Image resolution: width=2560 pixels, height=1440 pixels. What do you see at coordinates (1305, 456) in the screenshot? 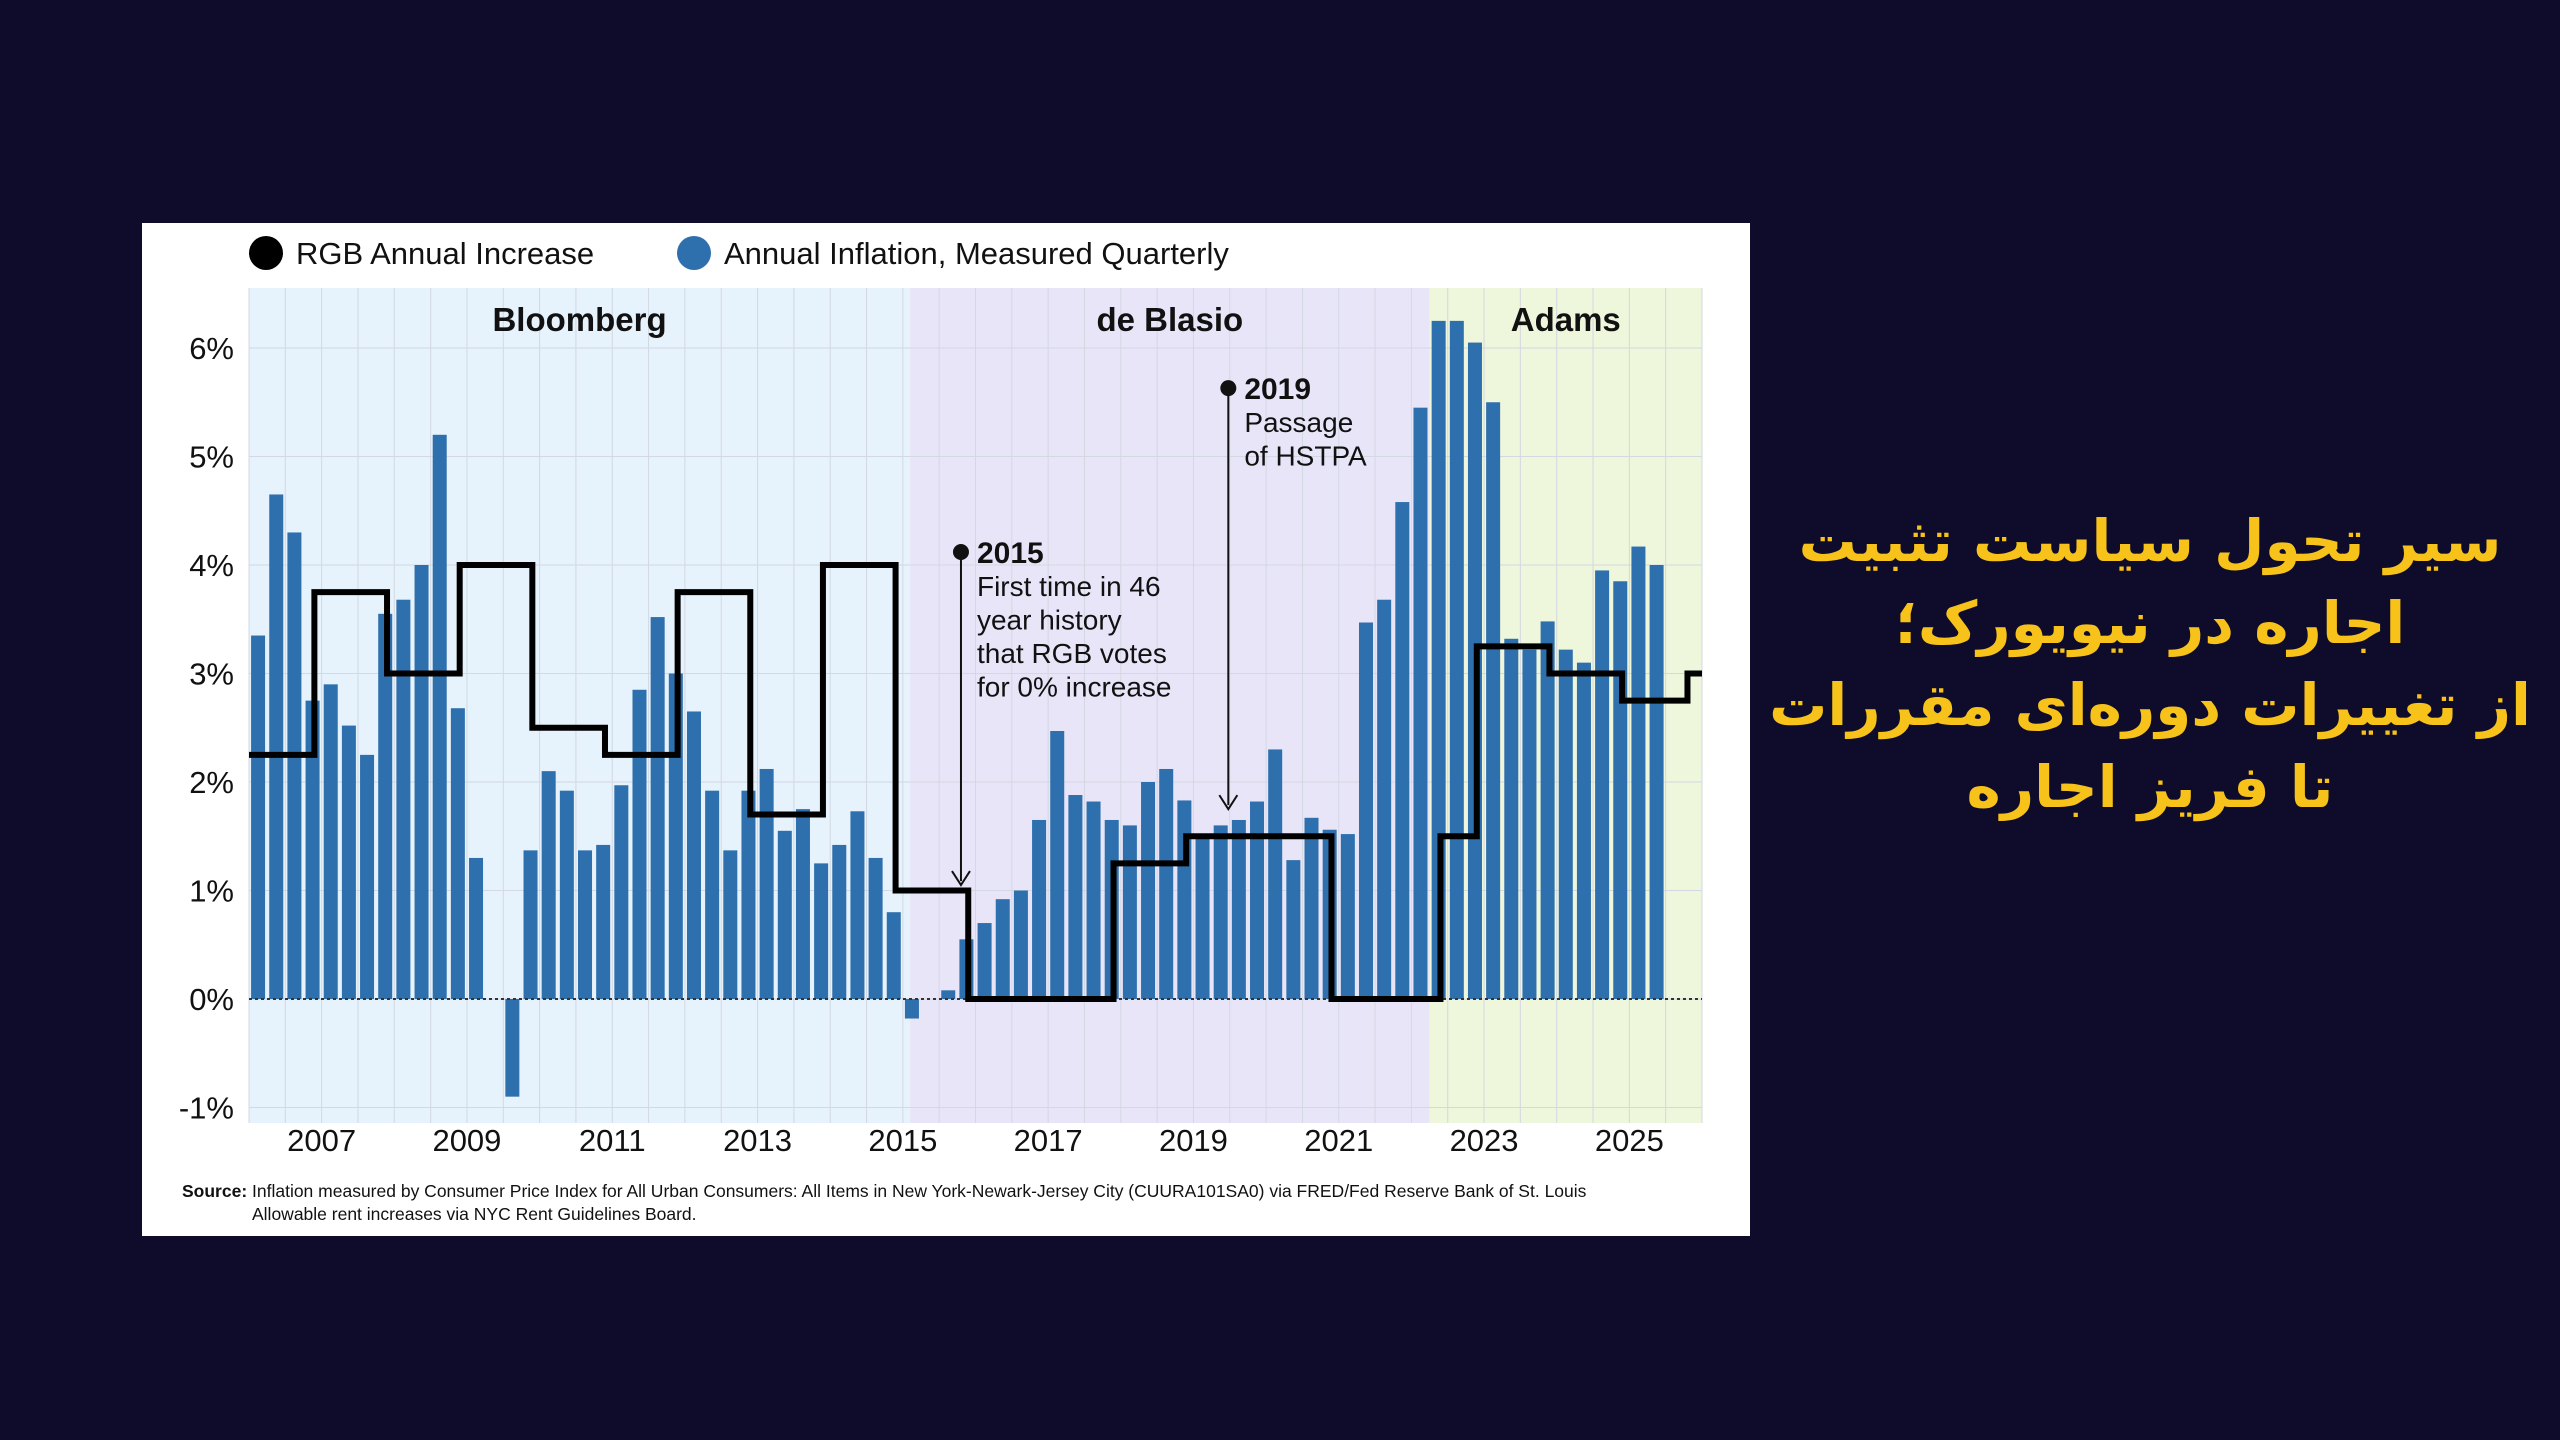
I see `annotation-text: of HSTPA` at bounding box center [1305, 456].